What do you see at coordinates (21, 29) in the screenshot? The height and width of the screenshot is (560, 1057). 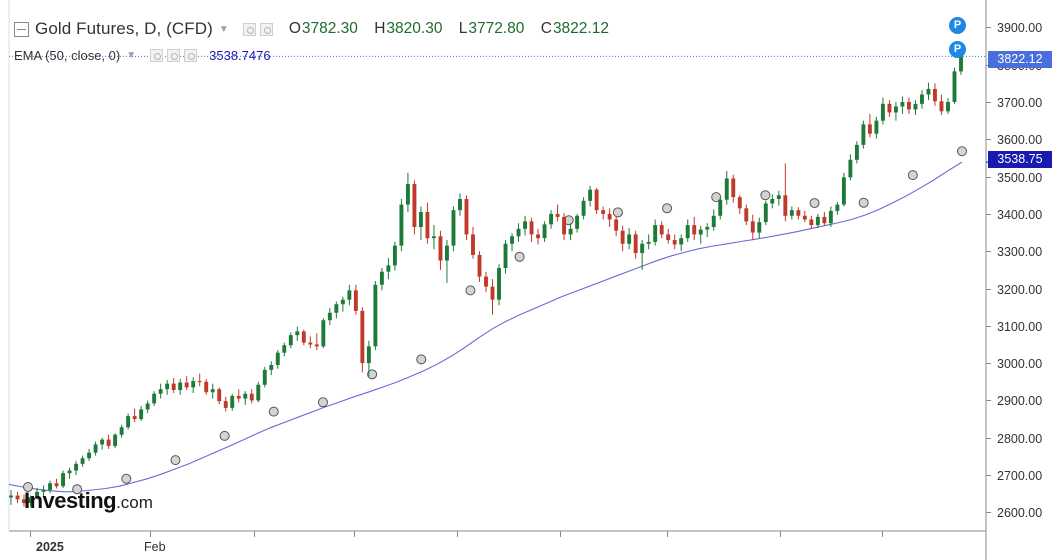 I see `menu-icon` at bounding box center [21, 29].